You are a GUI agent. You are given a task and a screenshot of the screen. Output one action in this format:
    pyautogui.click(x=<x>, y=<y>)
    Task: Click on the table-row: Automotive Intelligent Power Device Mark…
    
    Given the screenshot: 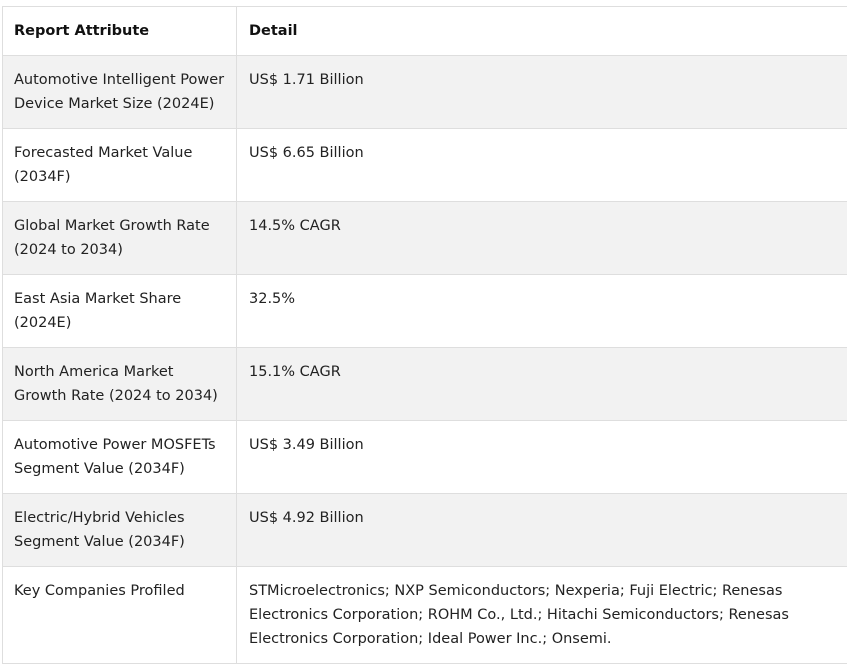 What is the action you would take?
    pyautogui.click(x=424, y=92)
    